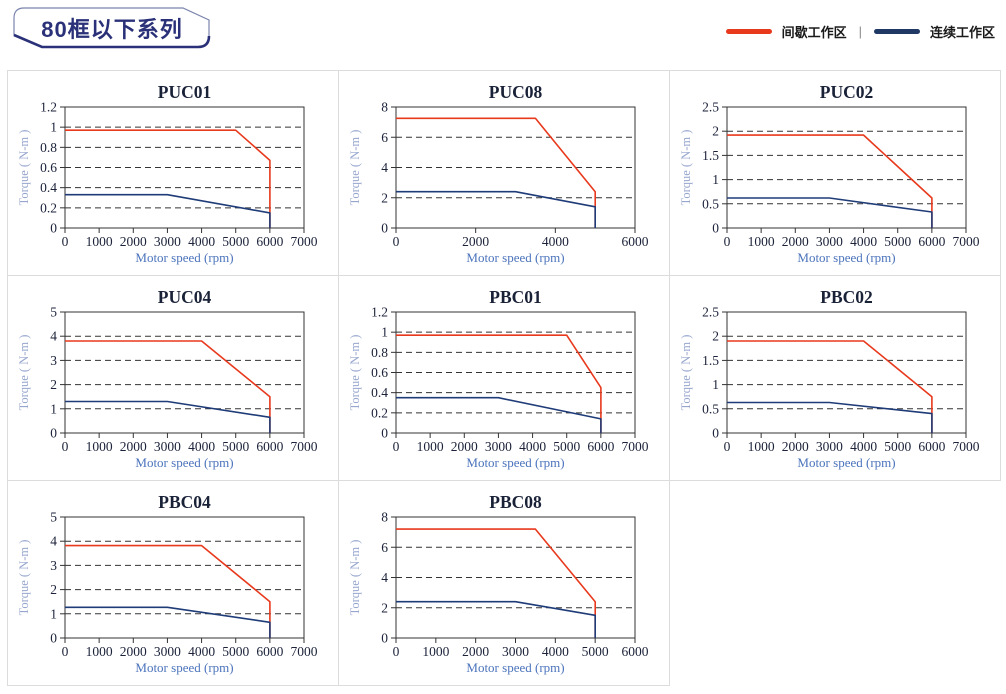 This screenshot has height=694, width=1006. What do you see at coordinates (379, 372) in the screenshot?
I see `svg-text: 0.6` at bounding box center [379, 372].